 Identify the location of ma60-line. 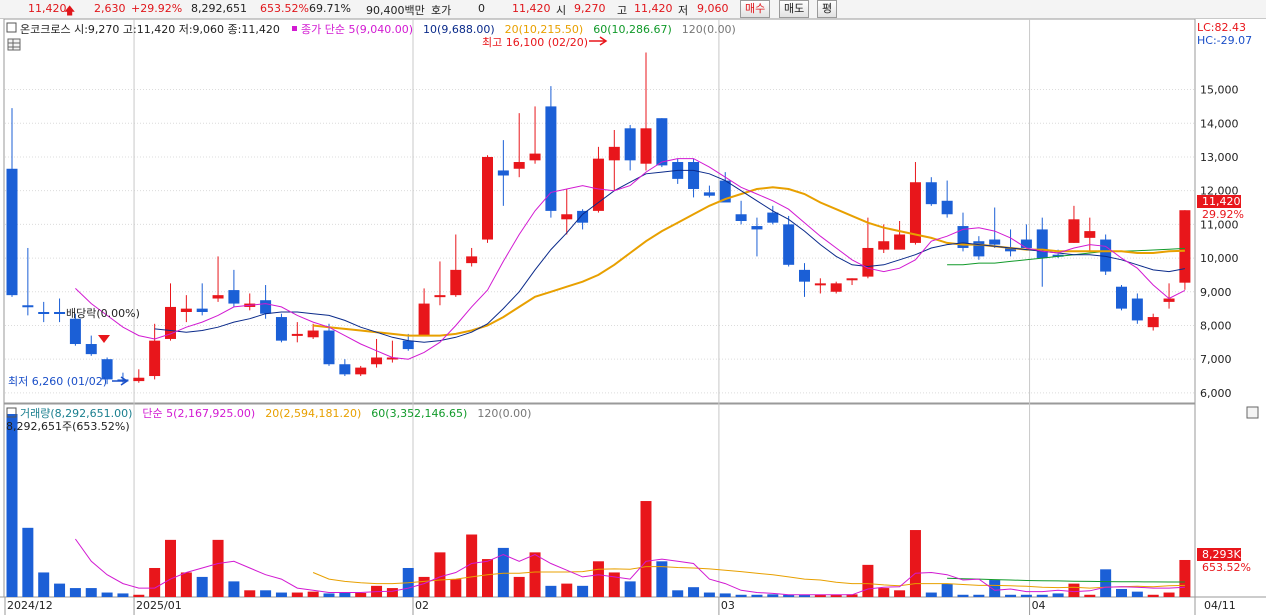
(1066, 256).